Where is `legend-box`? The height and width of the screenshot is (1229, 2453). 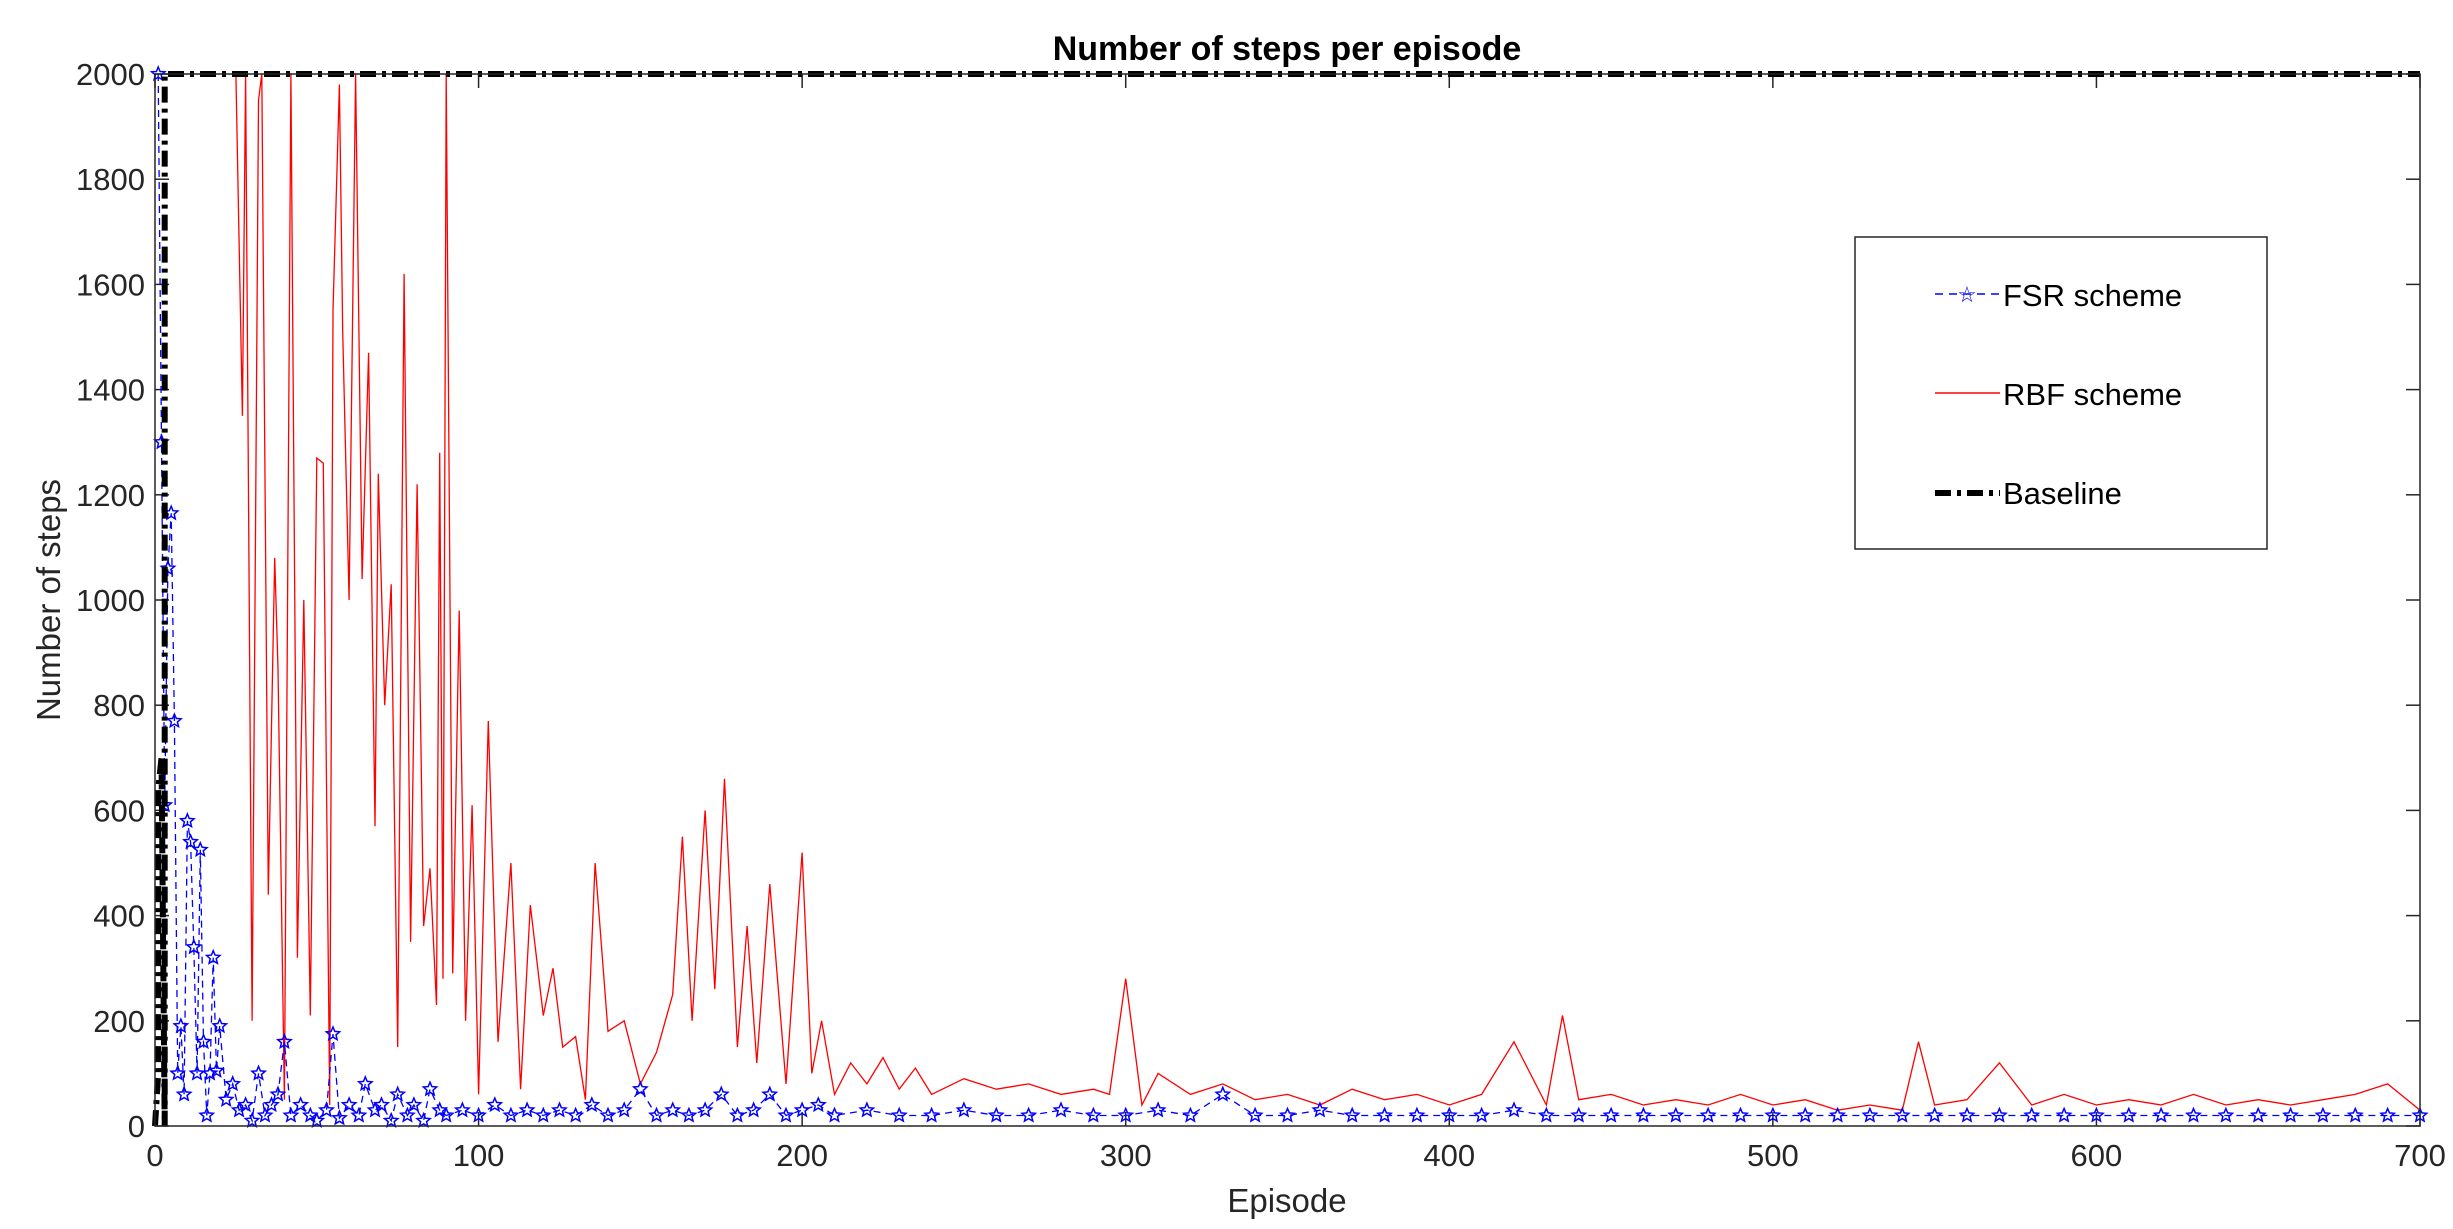 legend-box is located at coordinates (2061, 393).